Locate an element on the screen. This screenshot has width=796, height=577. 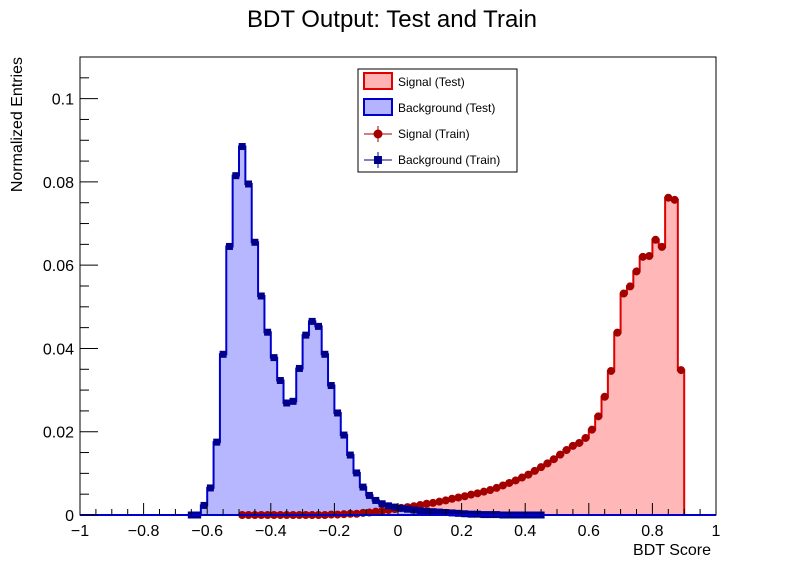
x-tick-label: 0.4 is located at coordinates (525, 531).